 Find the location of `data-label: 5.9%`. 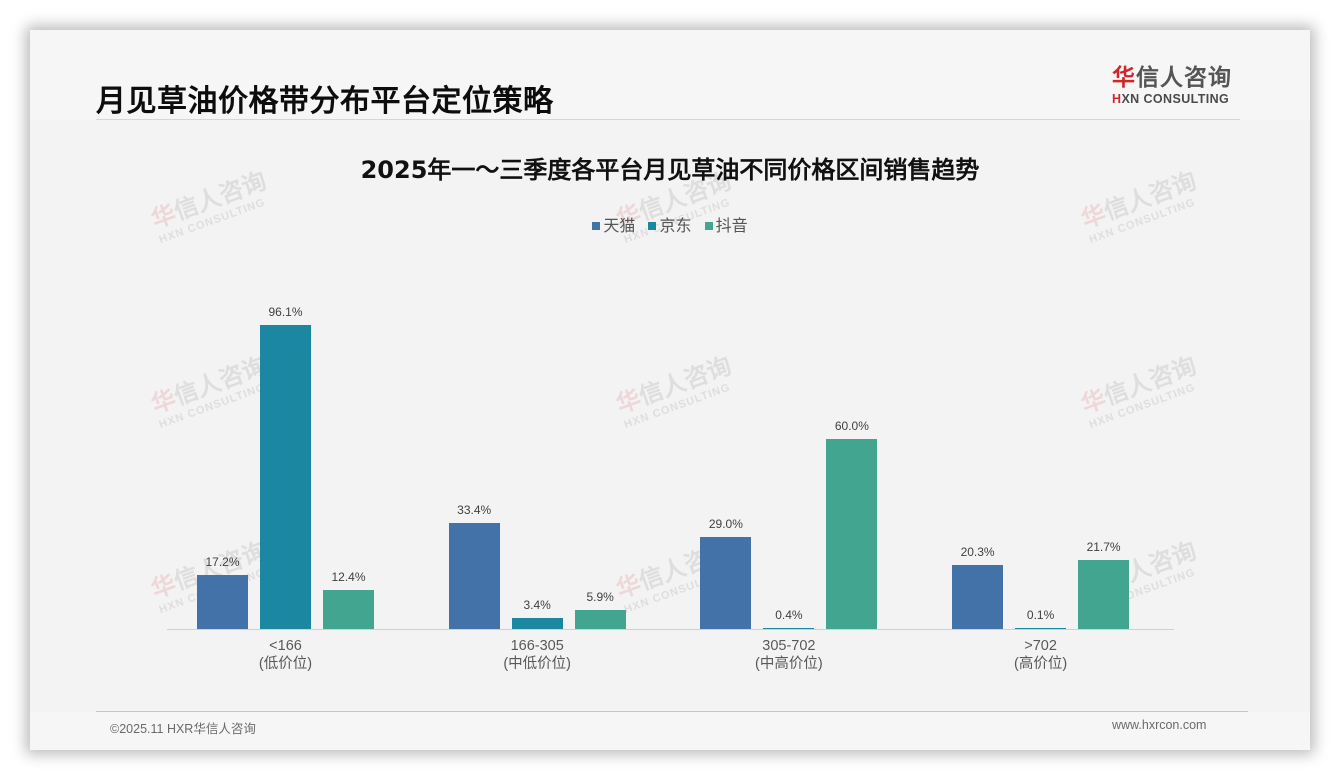

data-label: 5.9% is located at coordinates (600, 597).